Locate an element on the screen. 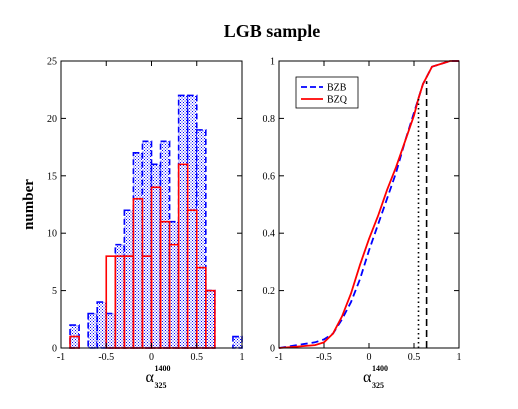 Image resolution: width=518 pixels, height=409 pixels. cumulative-y-tick-label: 0.8 is located at coordinates (269, 119).